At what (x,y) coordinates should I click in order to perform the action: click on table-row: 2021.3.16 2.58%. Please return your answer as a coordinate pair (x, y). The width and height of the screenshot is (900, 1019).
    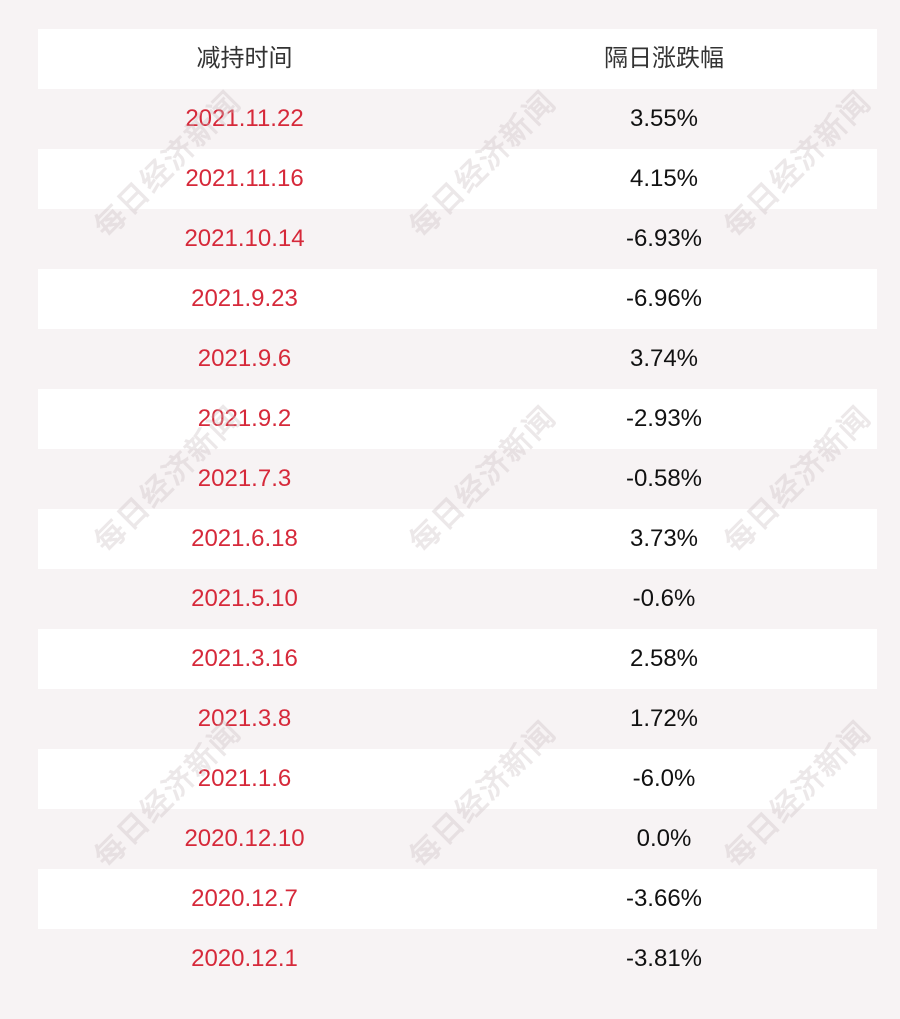
    Looking at the image, I should click on (457, 659).